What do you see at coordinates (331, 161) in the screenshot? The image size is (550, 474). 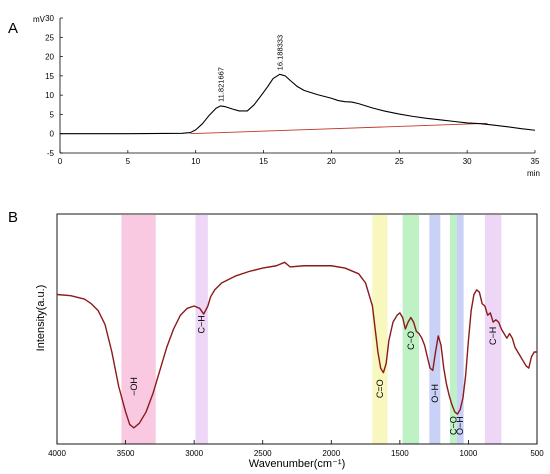 I see `panel-a-x-tick-label: 20` at bounding box center [331, 161].